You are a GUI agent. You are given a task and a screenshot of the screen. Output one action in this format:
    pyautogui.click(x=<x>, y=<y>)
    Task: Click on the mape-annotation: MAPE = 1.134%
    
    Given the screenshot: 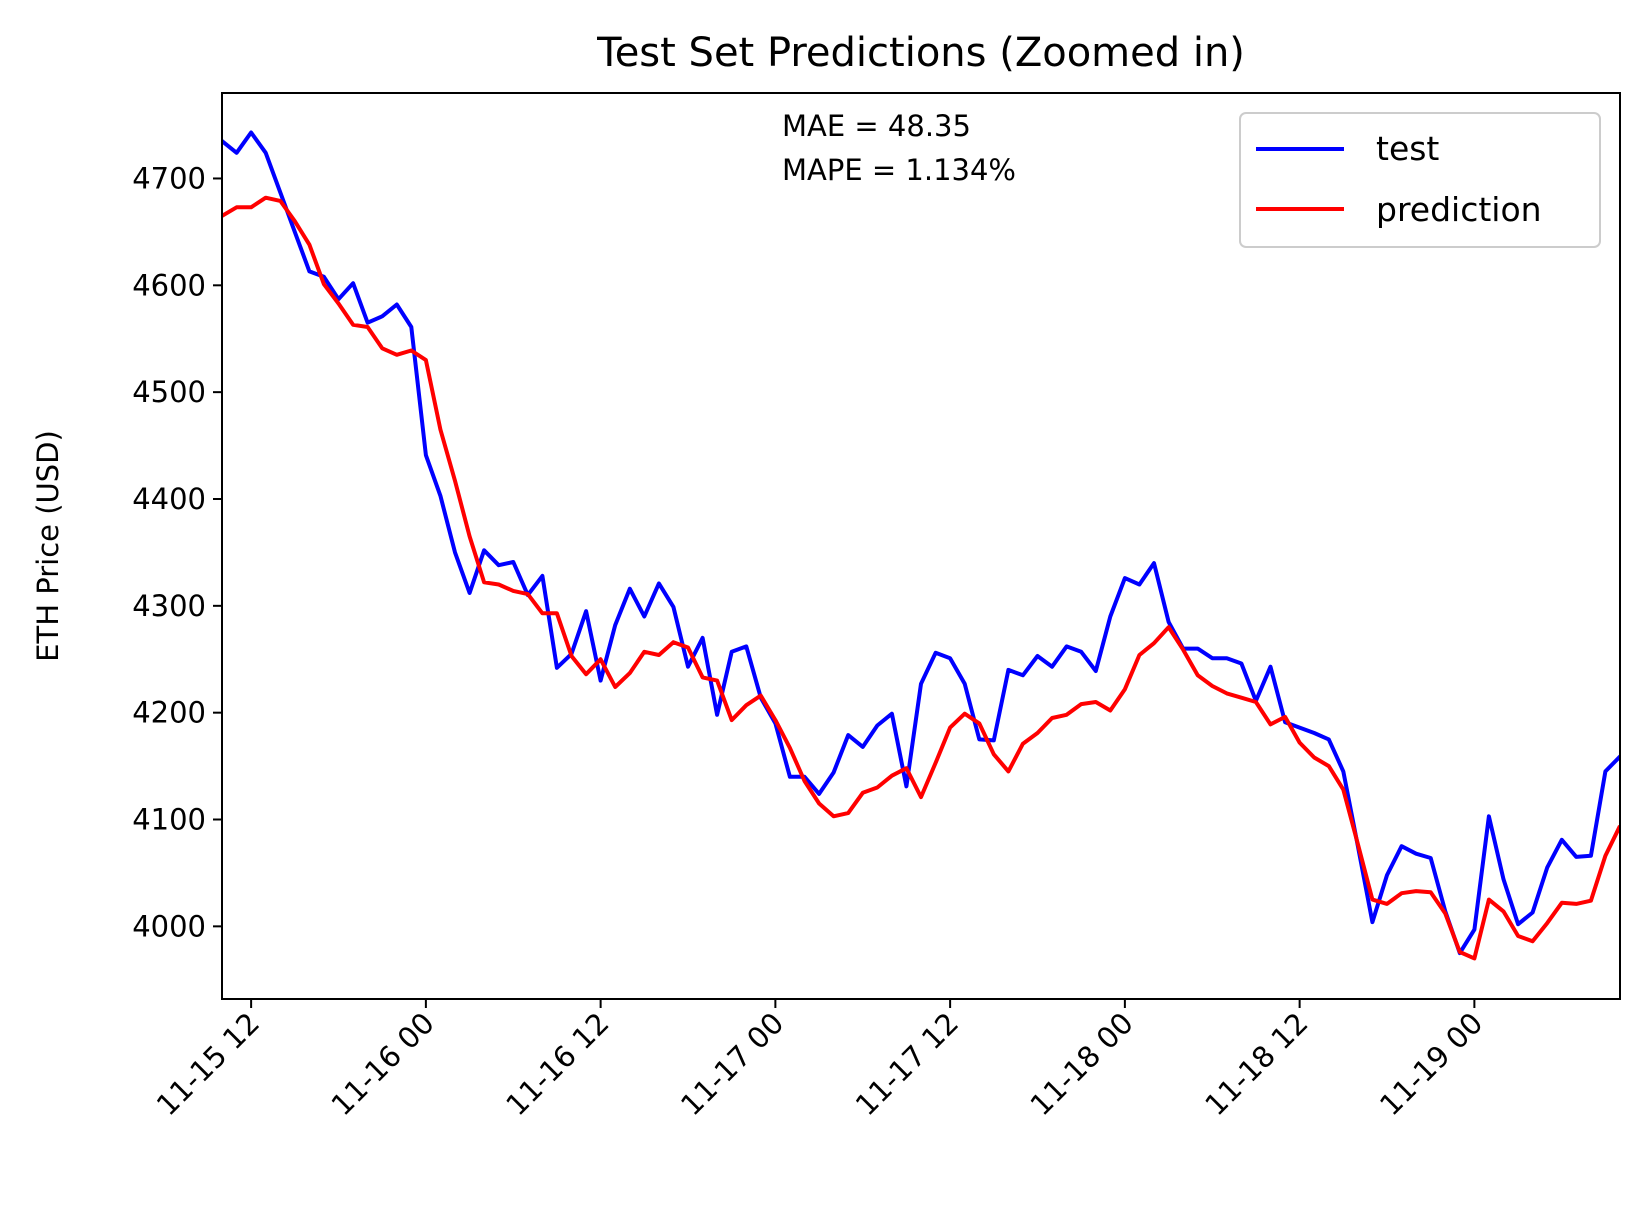 What is the action you would take?
    pyautogui.click(x=899, y=170)
    